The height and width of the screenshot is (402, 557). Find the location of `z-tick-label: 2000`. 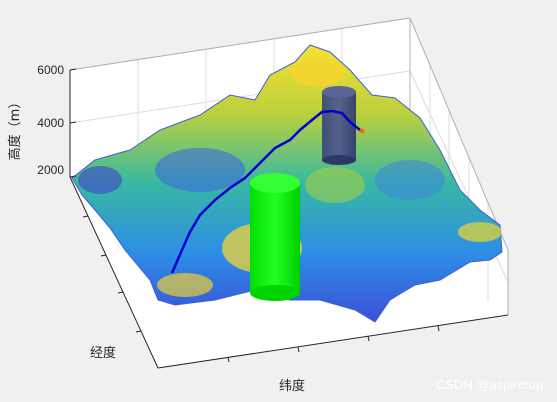

z-tick-label: 2000 is located at coordinates (50, 170).